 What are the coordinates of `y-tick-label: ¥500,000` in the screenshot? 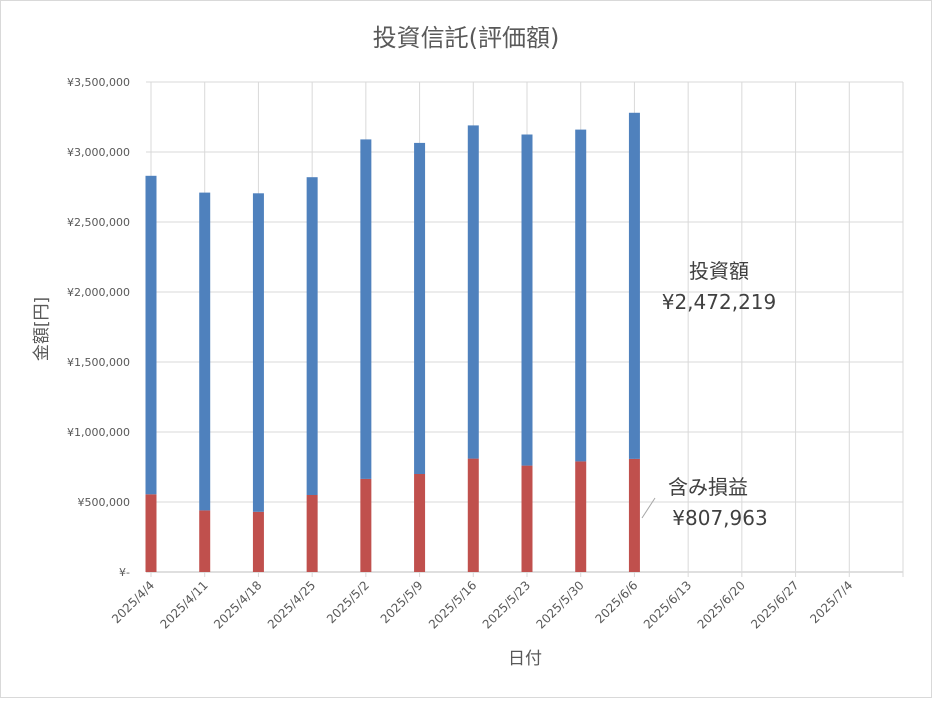 It's located at (104, 502).